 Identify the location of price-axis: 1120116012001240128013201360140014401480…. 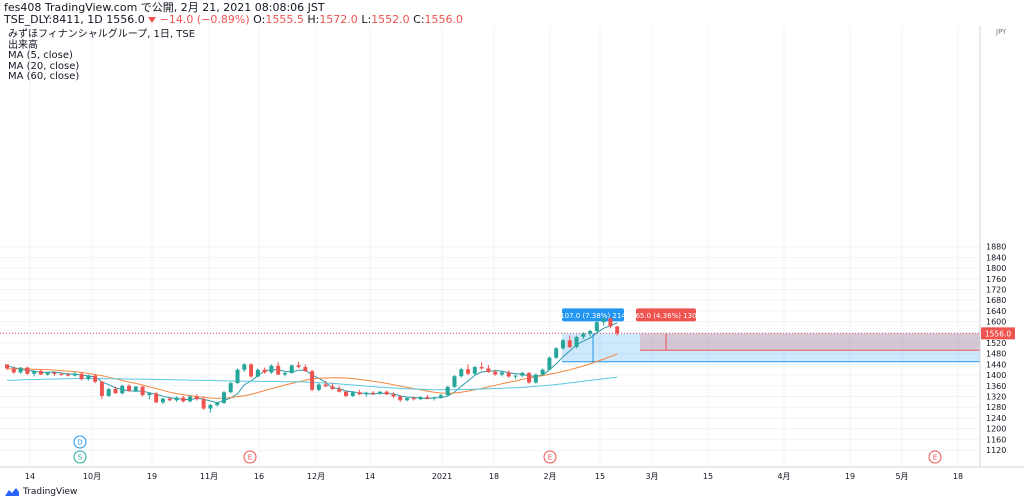
(998, 241).